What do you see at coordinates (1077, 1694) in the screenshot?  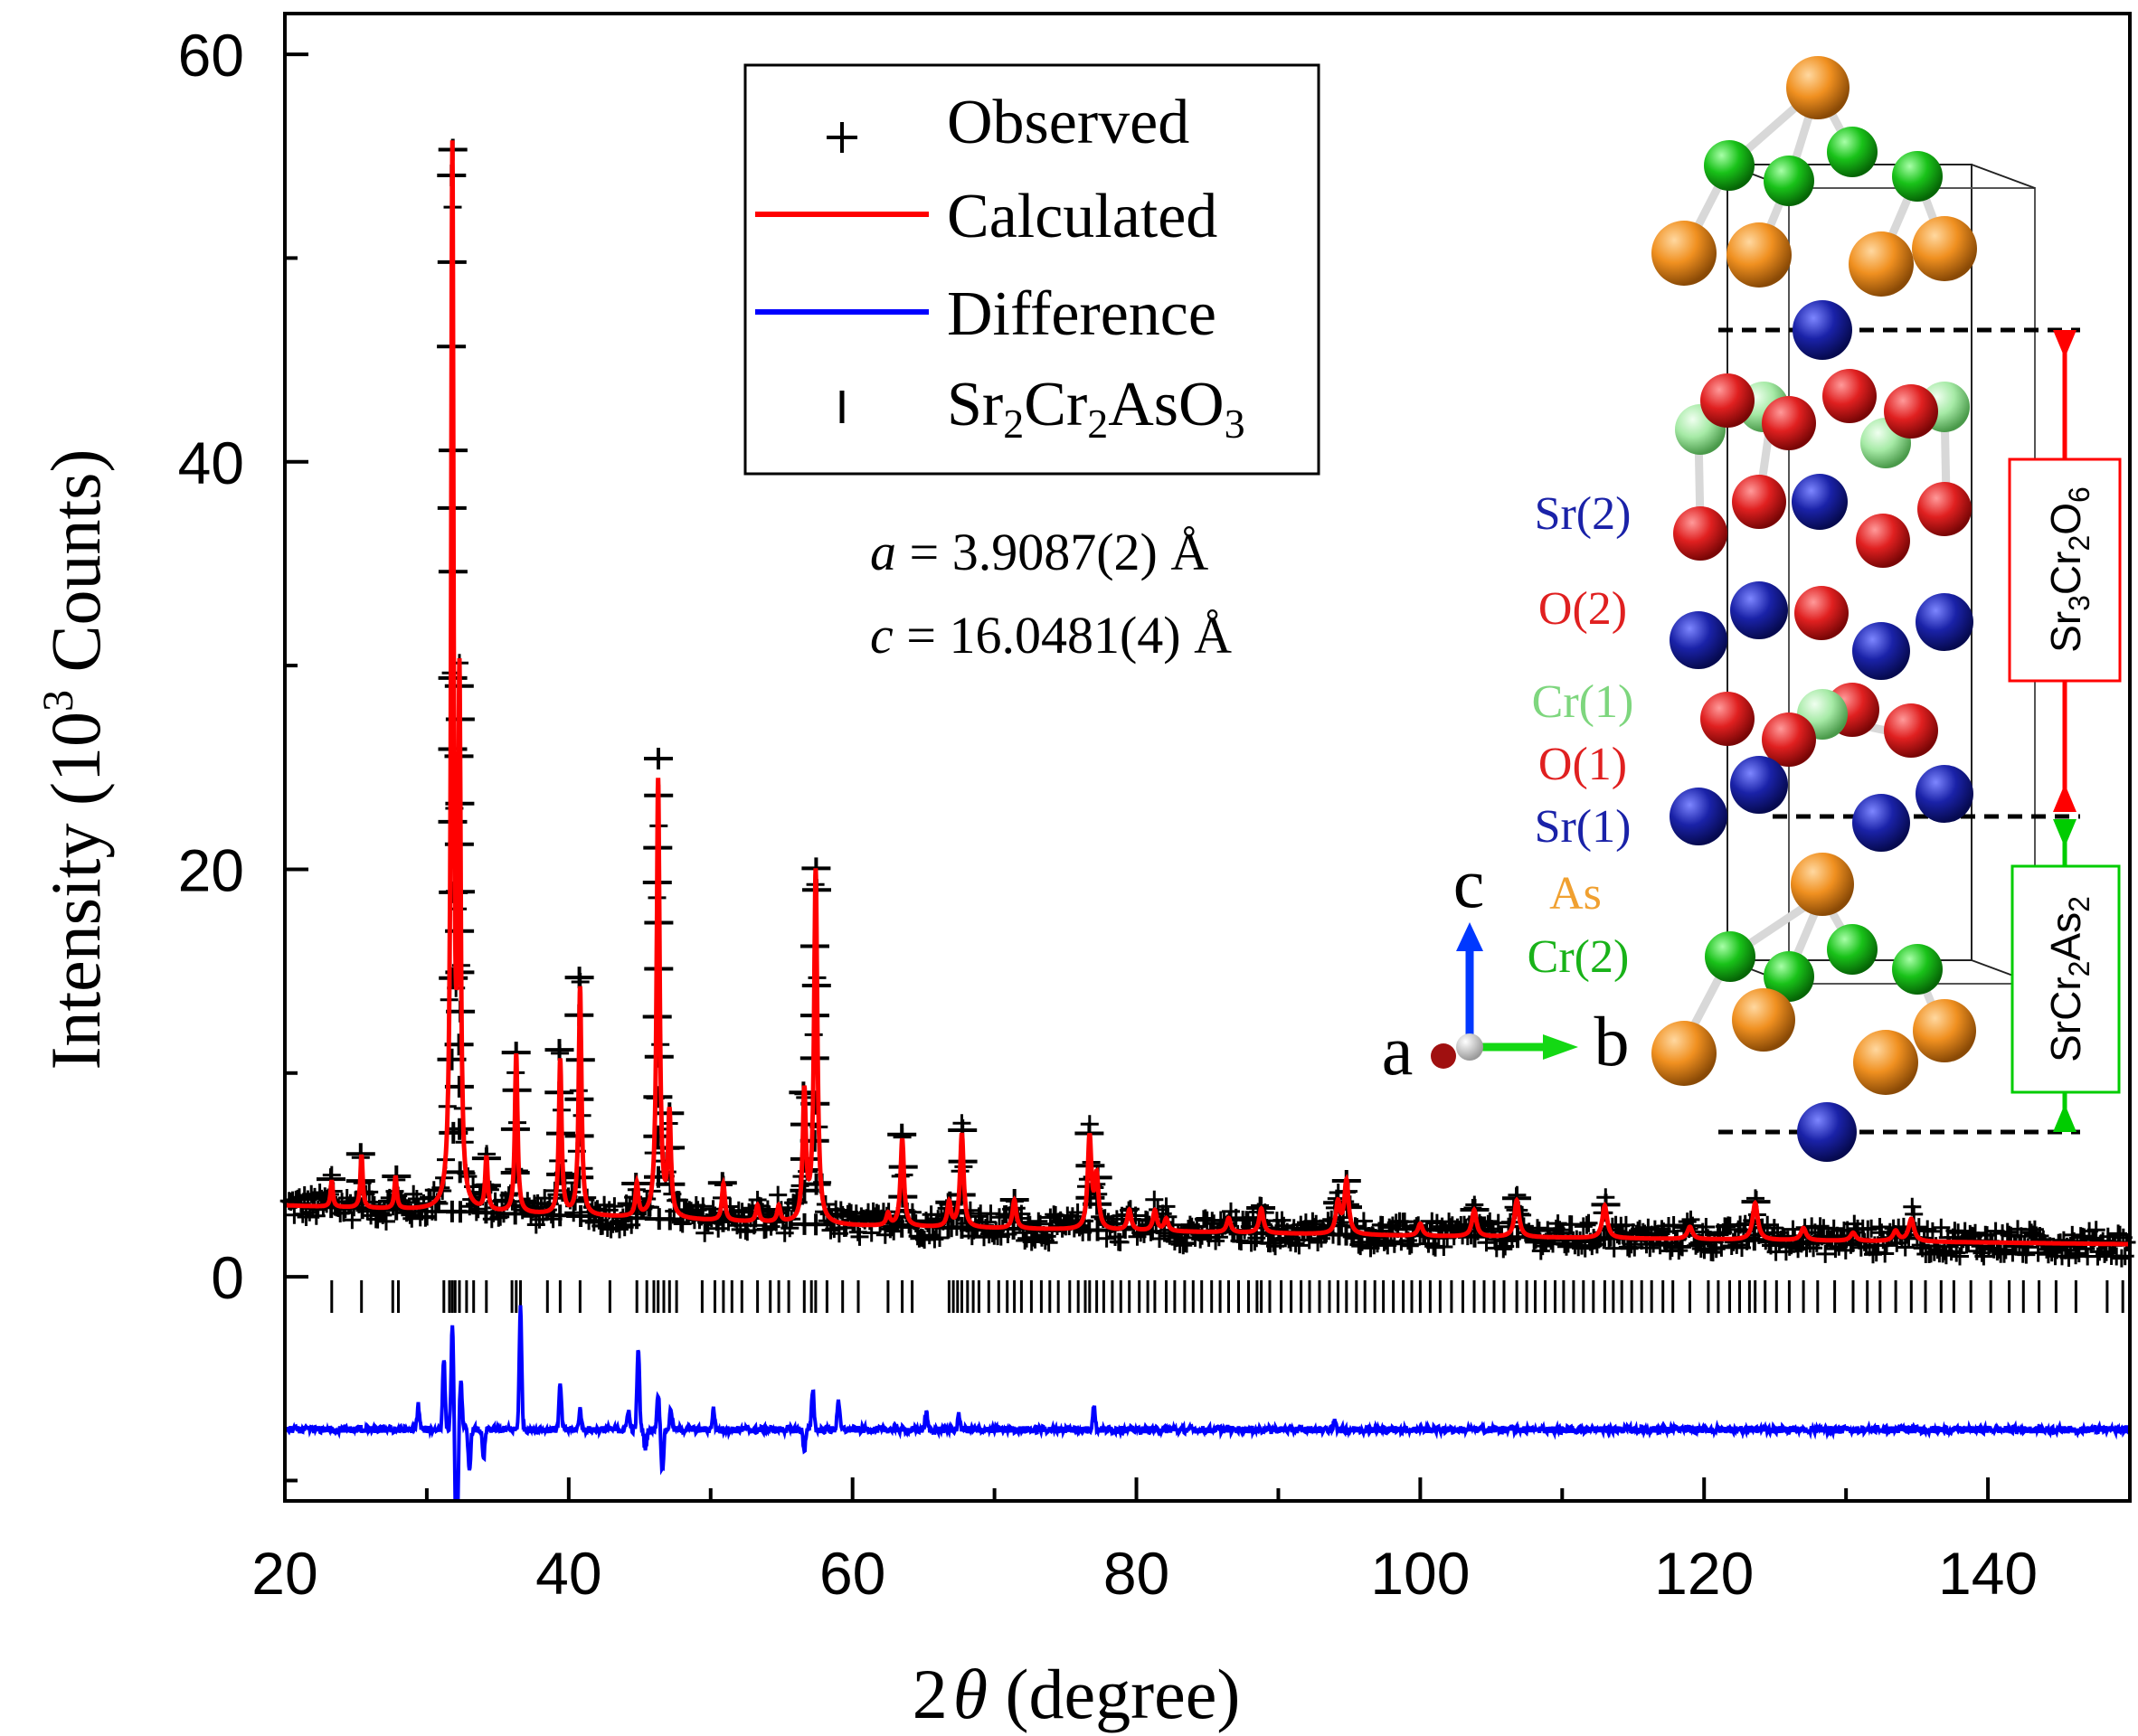 I see `x-axis-title: 2θ (degree)` at bounding box center [1077, 1694].